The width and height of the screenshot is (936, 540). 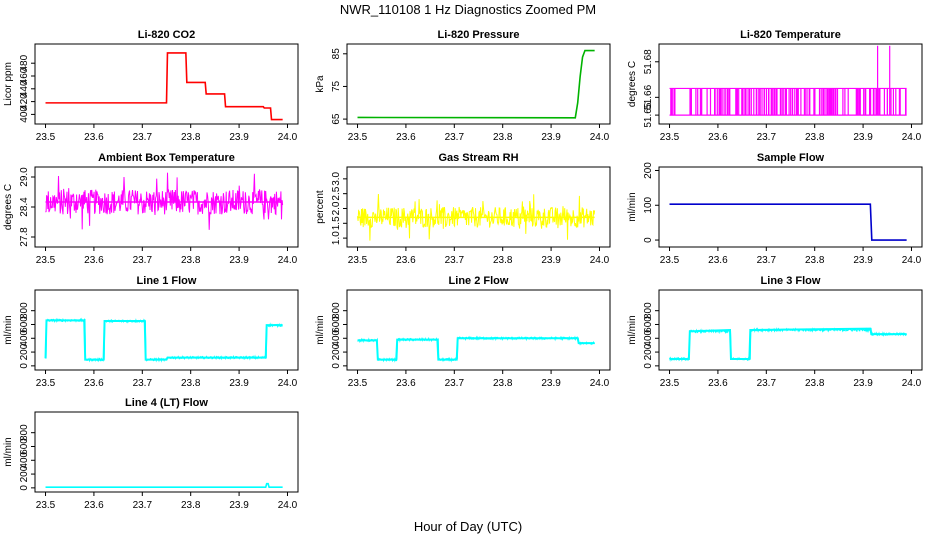 I want to click on y-tick-label: 29.0, so click(x=24, y=177).